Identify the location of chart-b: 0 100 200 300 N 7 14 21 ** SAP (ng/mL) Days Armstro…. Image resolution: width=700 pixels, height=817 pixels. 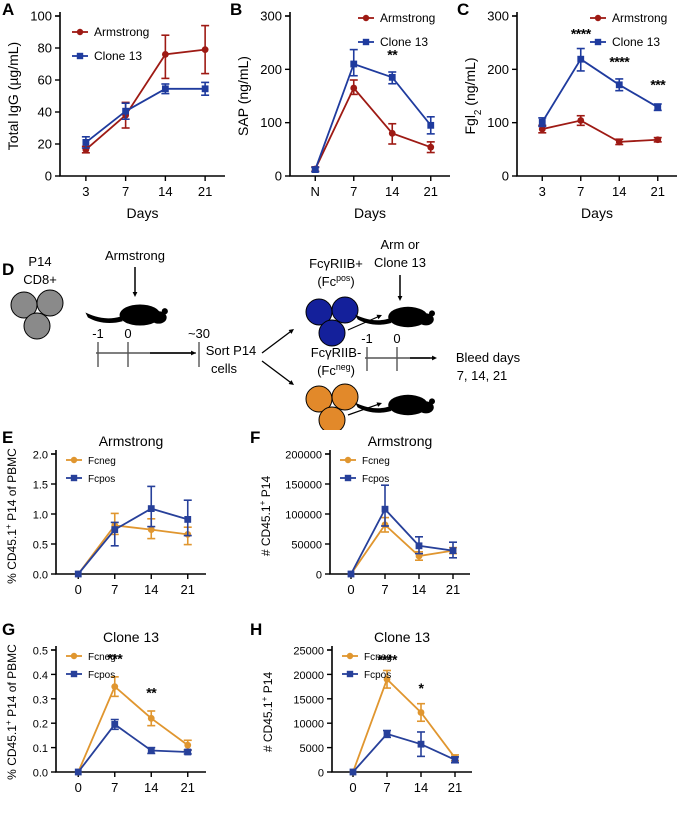
(342, 115).